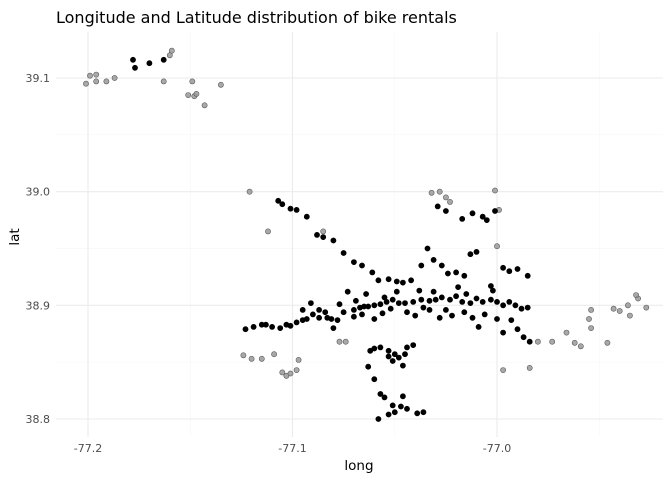 The width and height of the screenshot is (672, 480). Describe the element at coordinates (88, 448) in the screenshot. I see `x-tick-label: -77.2` at that location.